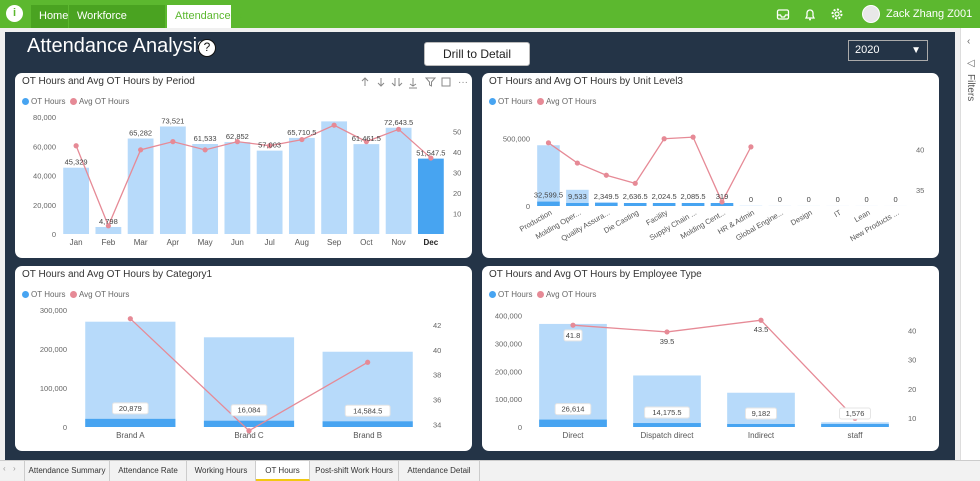 The height and width of the screenshot is (481, 980). Describe the element at coordinates (199, 16) in the screenshot. I see `tab-attendance: Attendance×` at that location.